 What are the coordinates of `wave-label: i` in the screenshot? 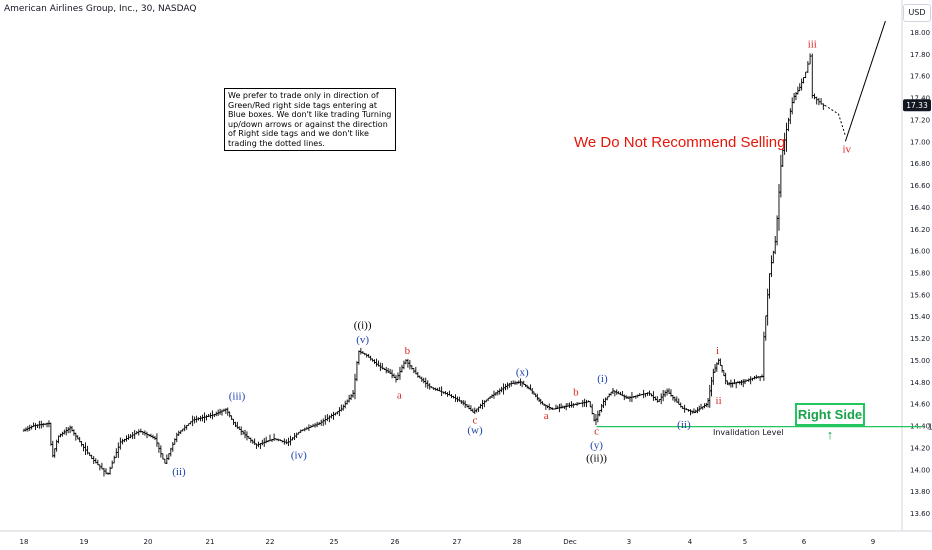 It's located at (717, 351).